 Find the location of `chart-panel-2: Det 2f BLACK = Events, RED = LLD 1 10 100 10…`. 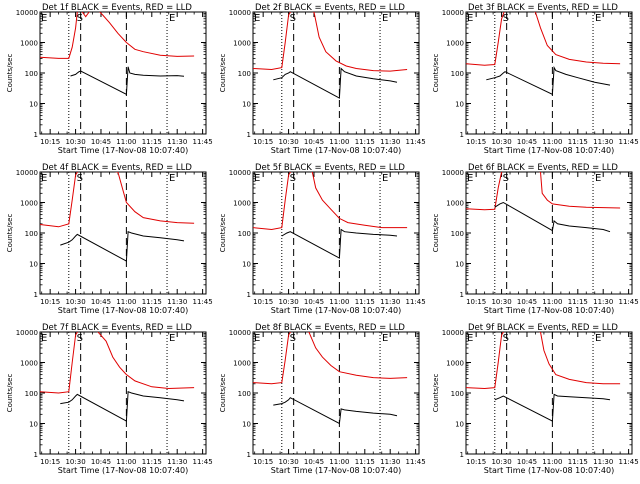

chart-panel-2: Det 2f BLACK = Events, RED = LLD 1 10 100 10… is located at coordinates (322, 79).